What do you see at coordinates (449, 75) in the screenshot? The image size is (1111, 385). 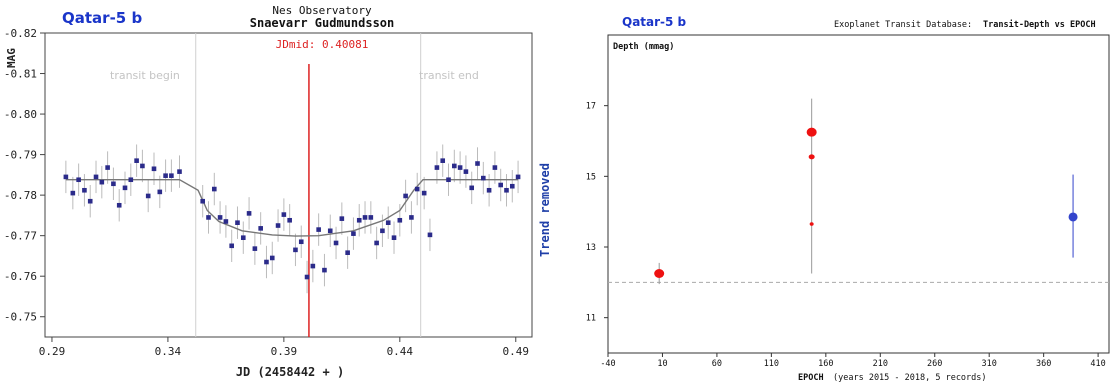 I see `transit-end-label: transit end` at bounding box center [449, 75].